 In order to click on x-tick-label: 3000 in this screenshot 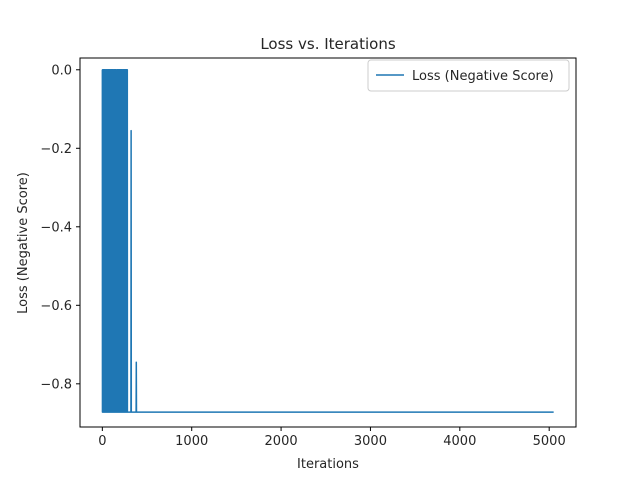, I will do `click(370, 441)`.